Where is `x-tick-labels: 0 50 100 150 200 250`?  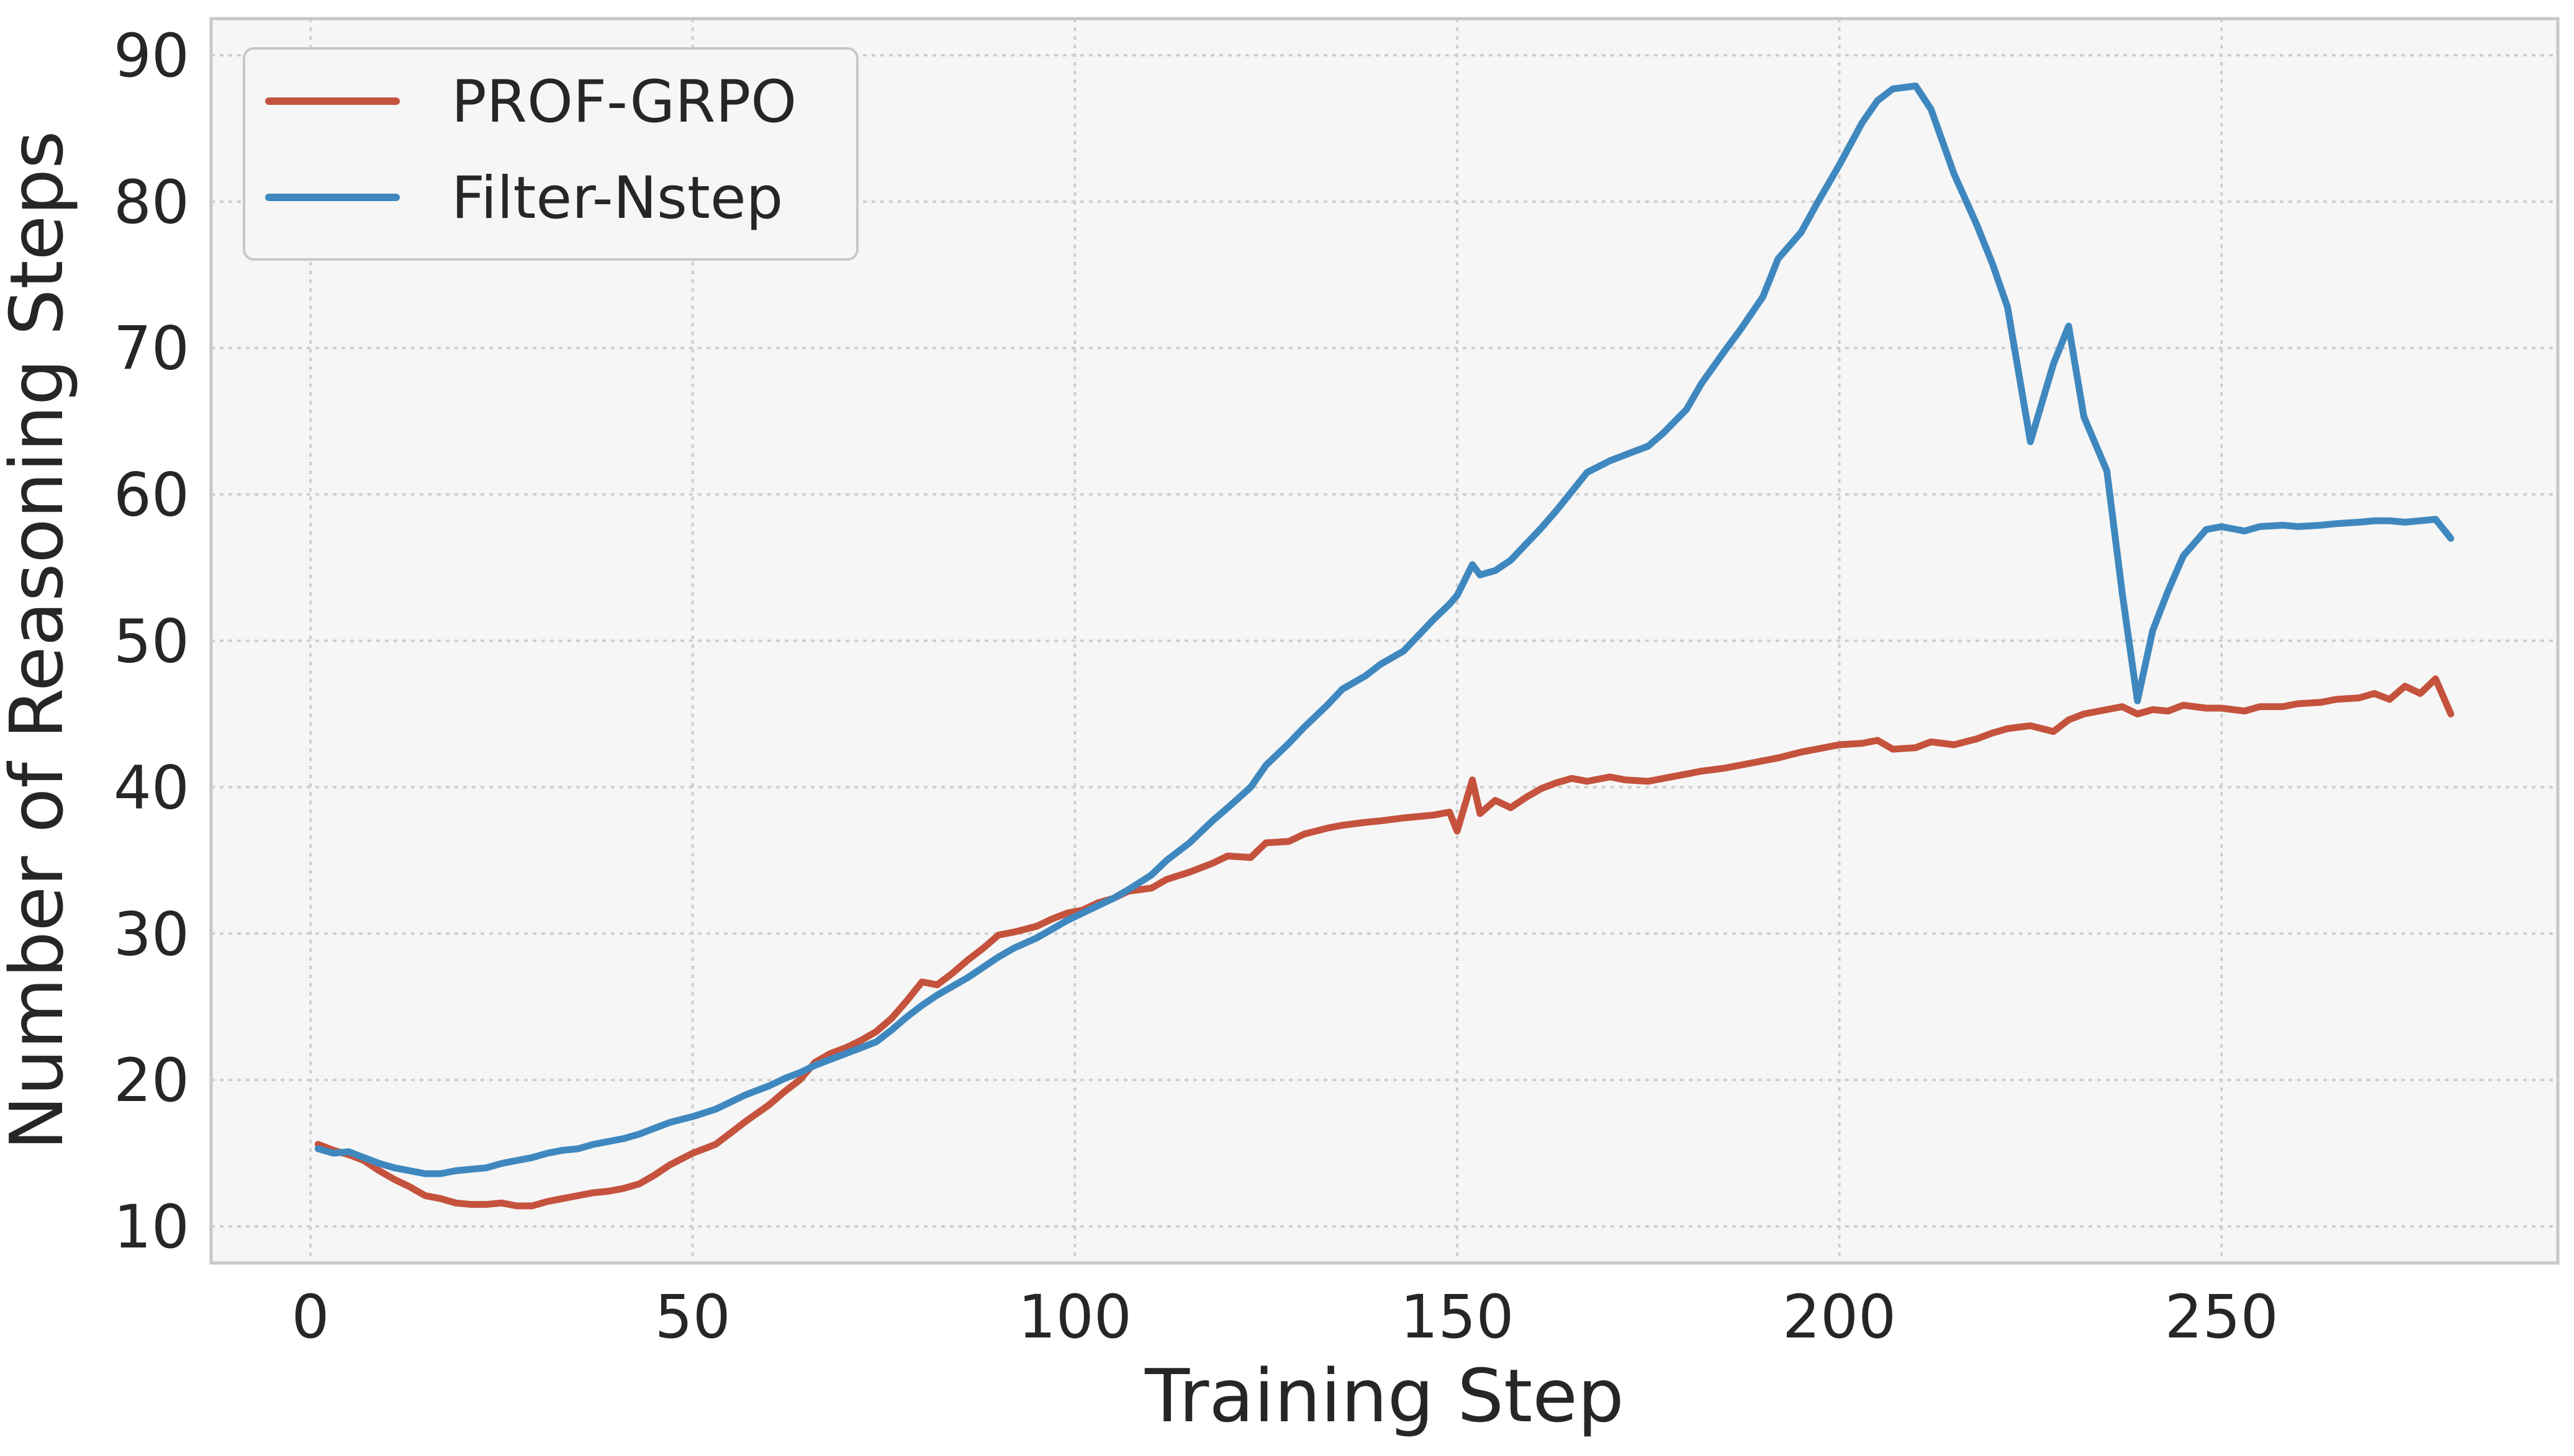
x-tick-labels: 0 50 100 150 200 250 is located at coordinates (1285, 1317).